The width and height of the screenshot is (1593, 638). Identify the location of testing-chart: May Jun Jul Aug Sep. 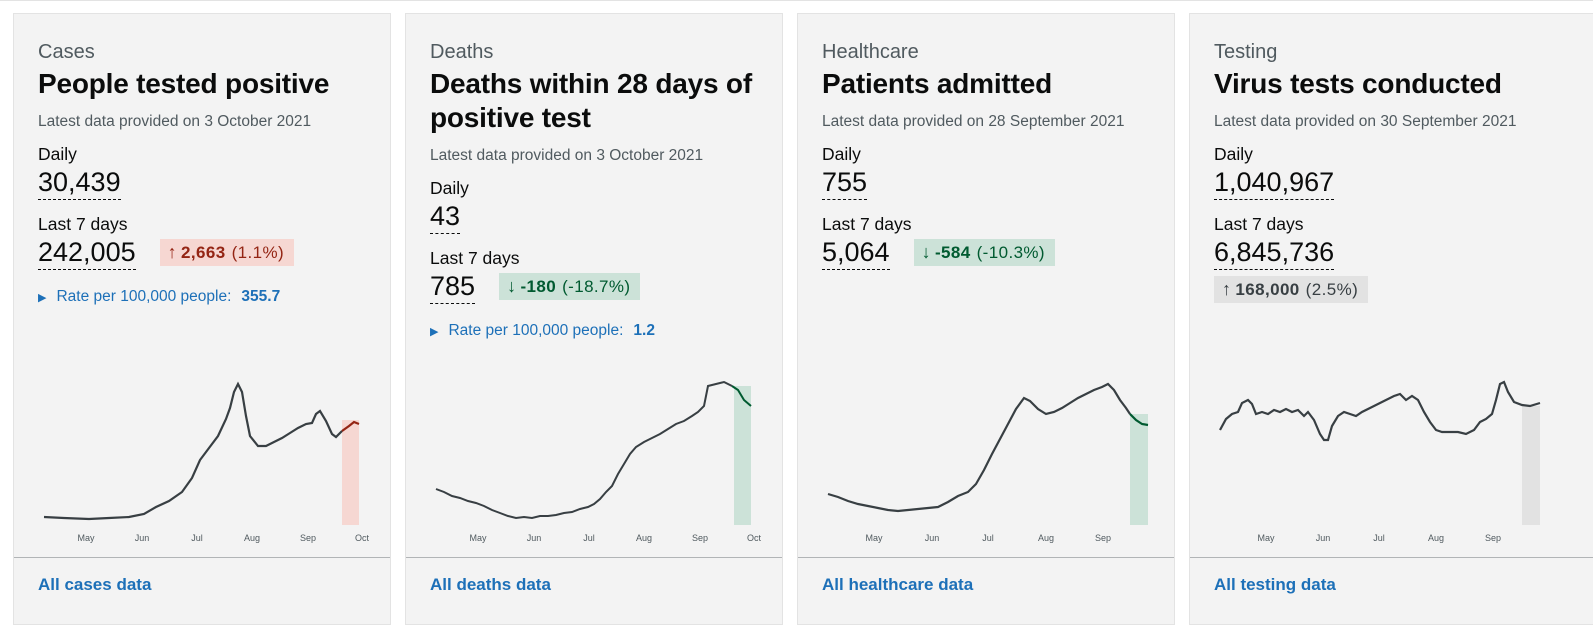
(1380, 461).